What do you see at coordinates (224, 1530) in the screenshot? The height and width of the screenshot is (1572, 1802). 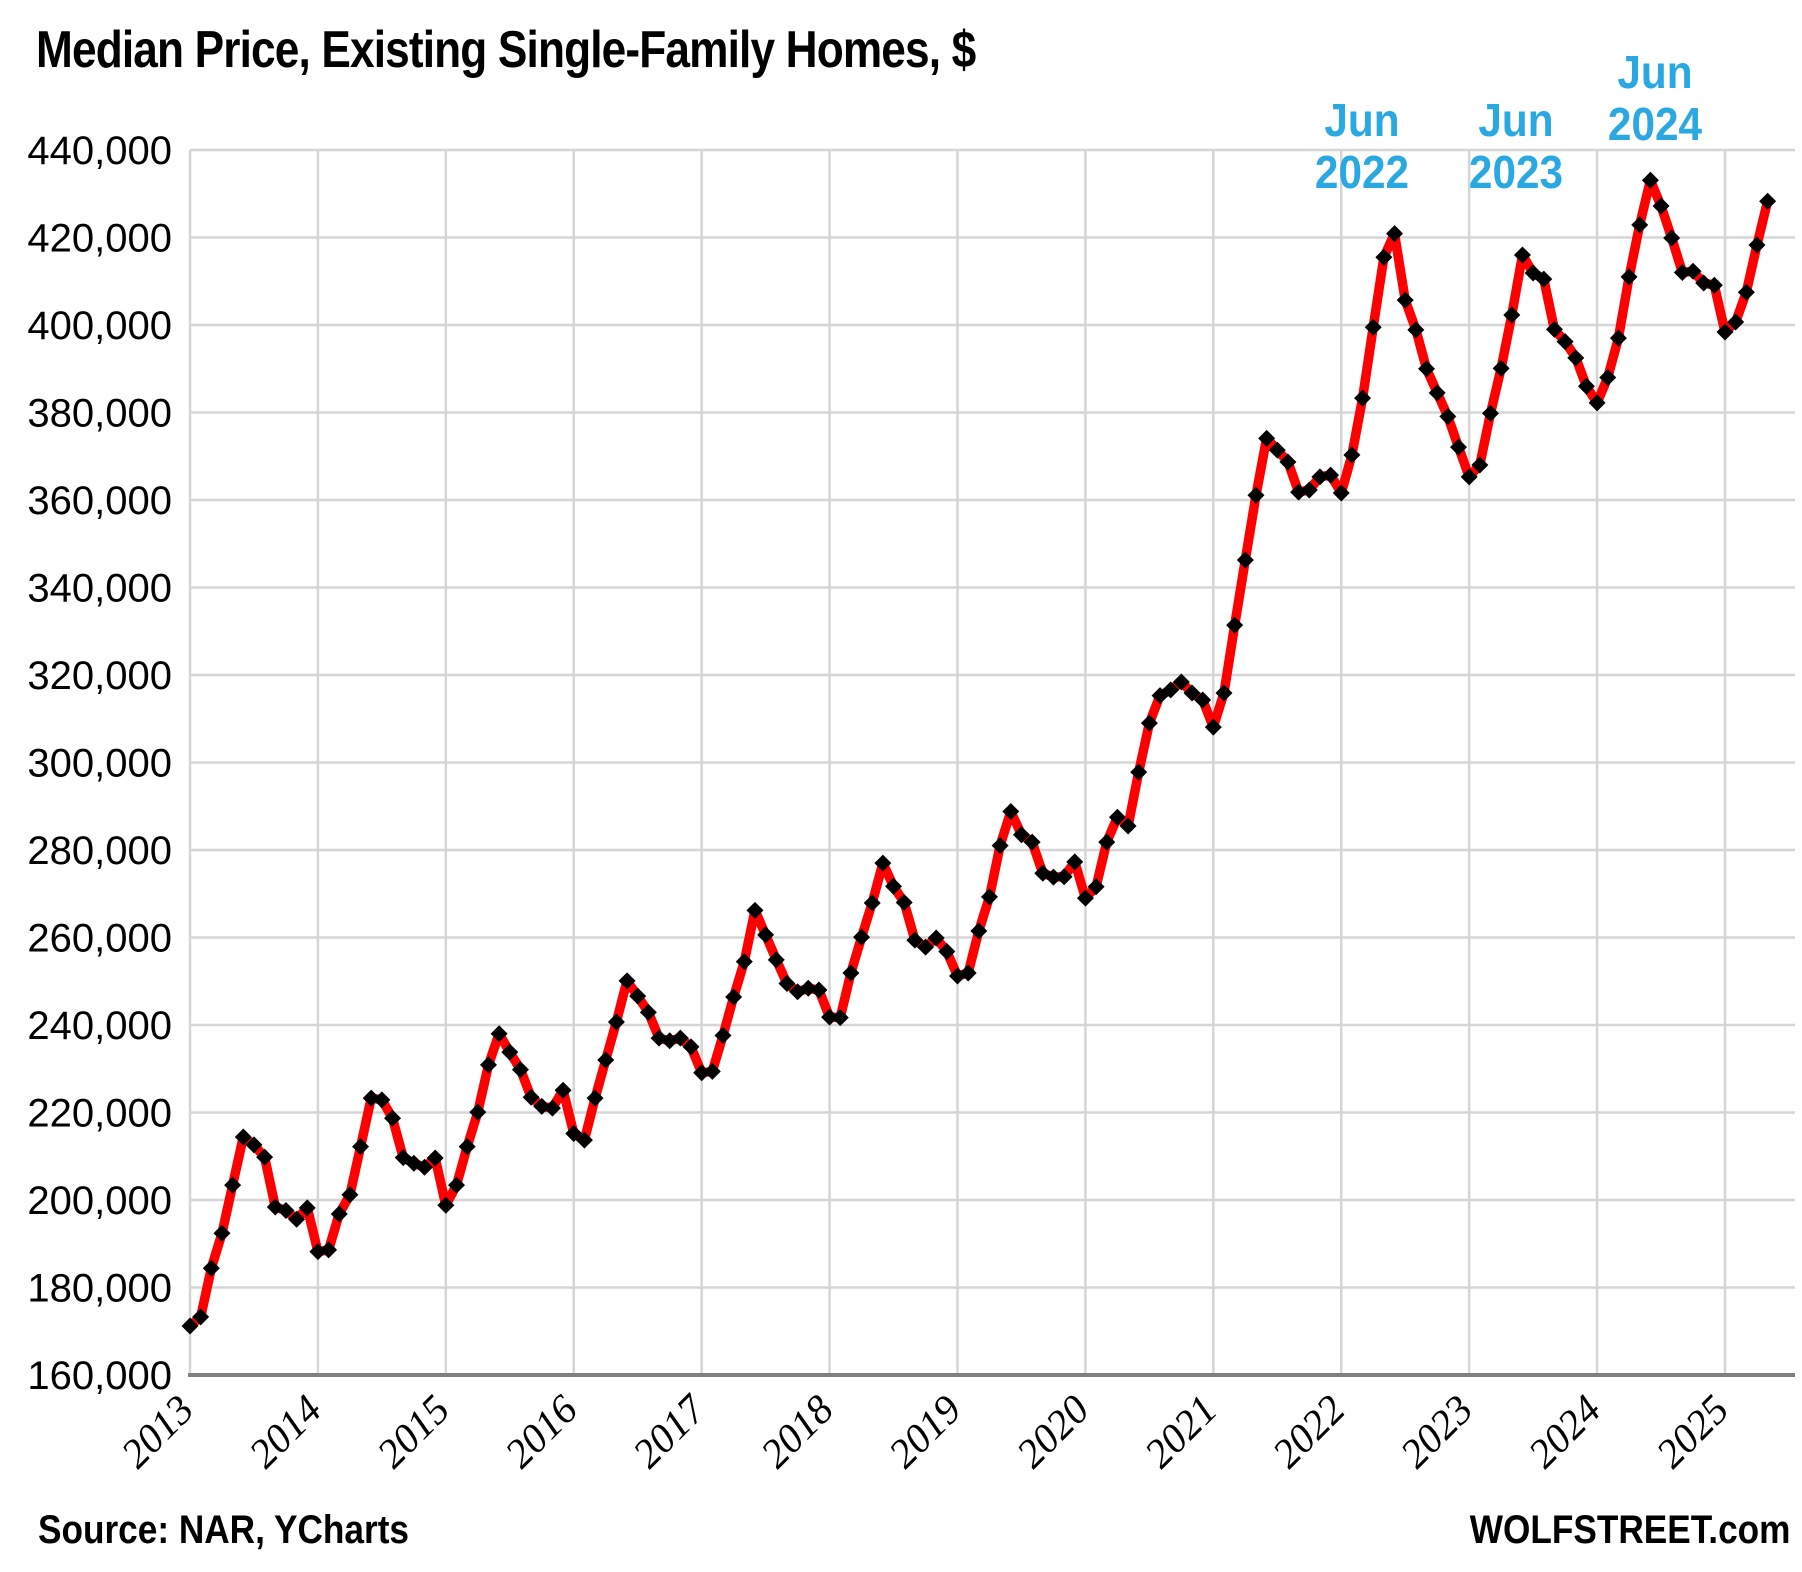 I see `source-note: Source: NAR, YCharts` at bounding box center [224, 1530].